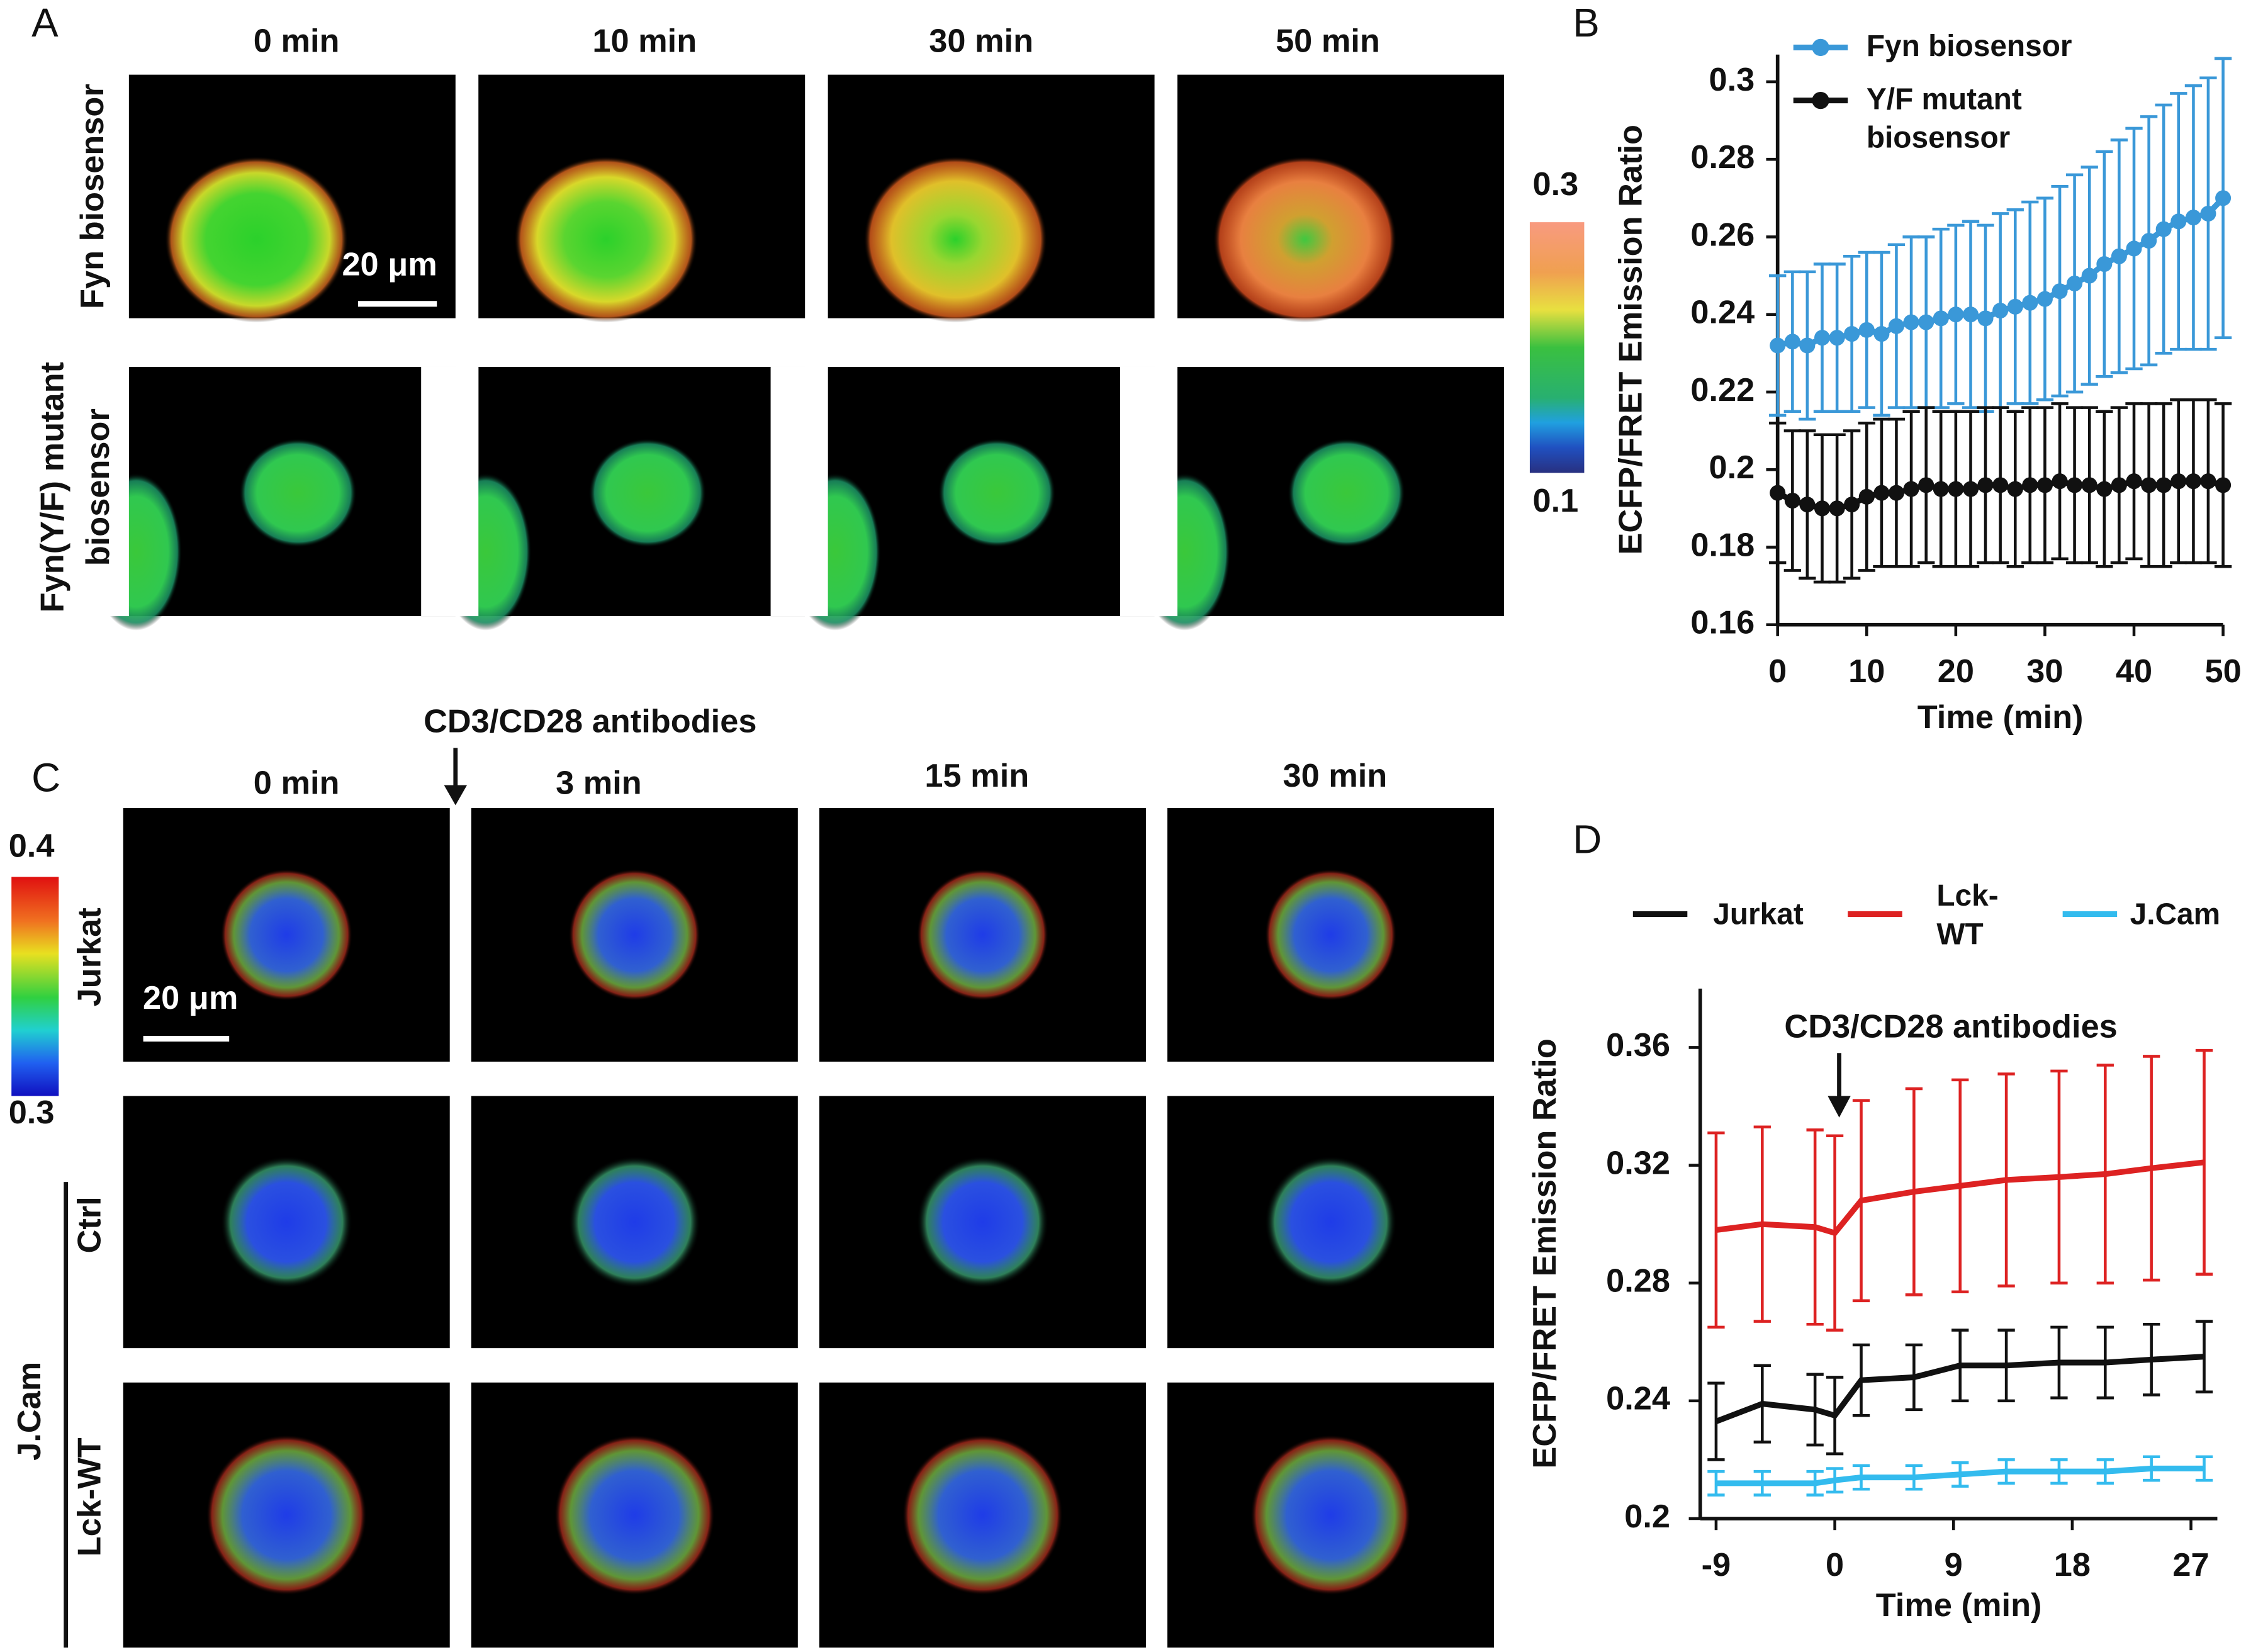 The height and width of the screenshot is (1652, 2246). What do you see at coordinates (1950, 1026) in the screenshot?
I see `annotation: CD3/CD28 antibodies` at bounding box center [1950, 1026].